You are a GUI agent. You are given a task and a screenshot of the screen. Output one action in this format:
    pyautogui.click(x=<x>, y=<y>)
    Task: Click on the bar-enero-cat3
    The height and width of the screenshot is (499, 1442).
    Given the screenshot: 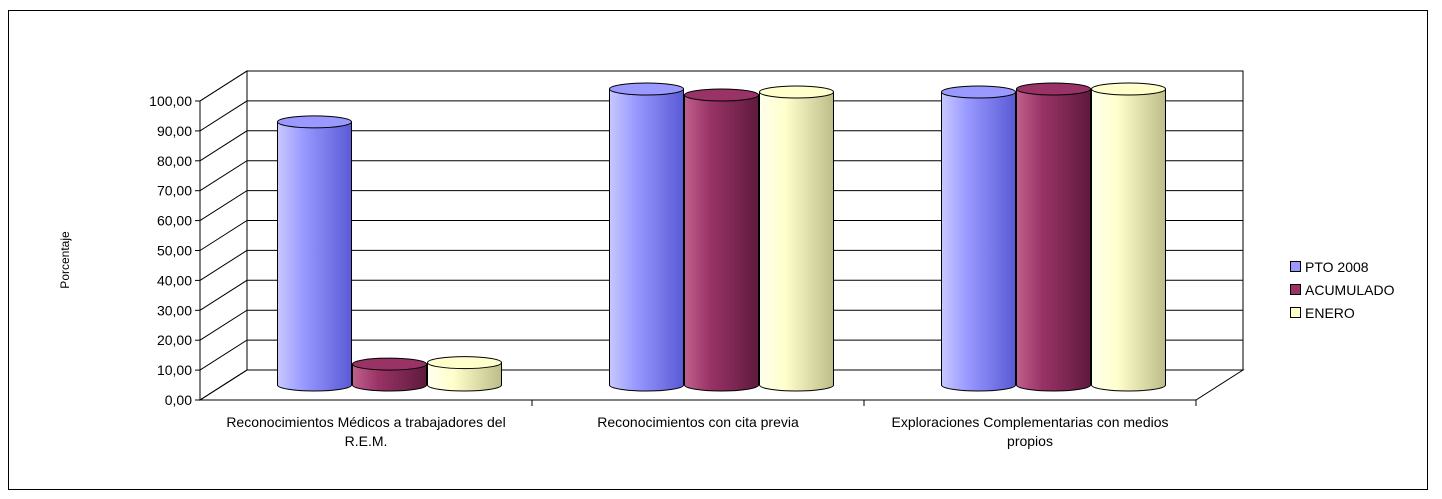 What is the action you would take?
    pyautogui.click(x=1128, y=240)
    